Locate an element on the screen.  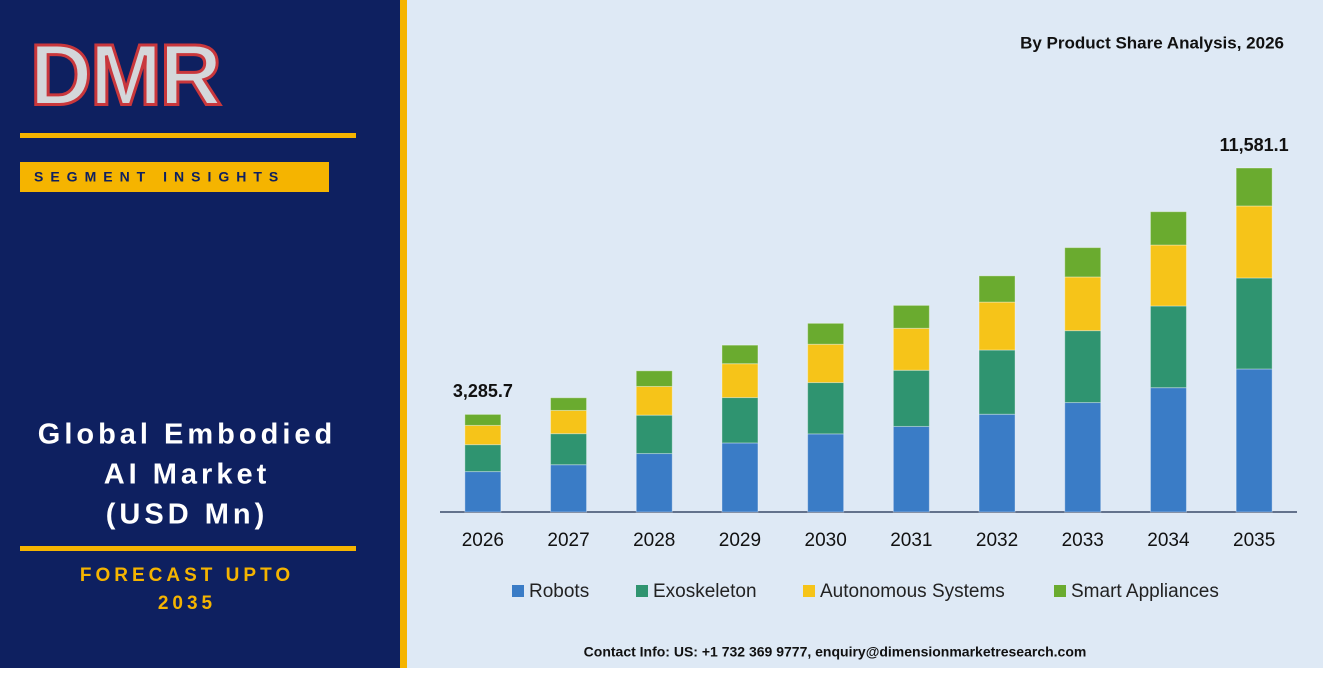
panel-stripe is located at coordinates (403, 334).